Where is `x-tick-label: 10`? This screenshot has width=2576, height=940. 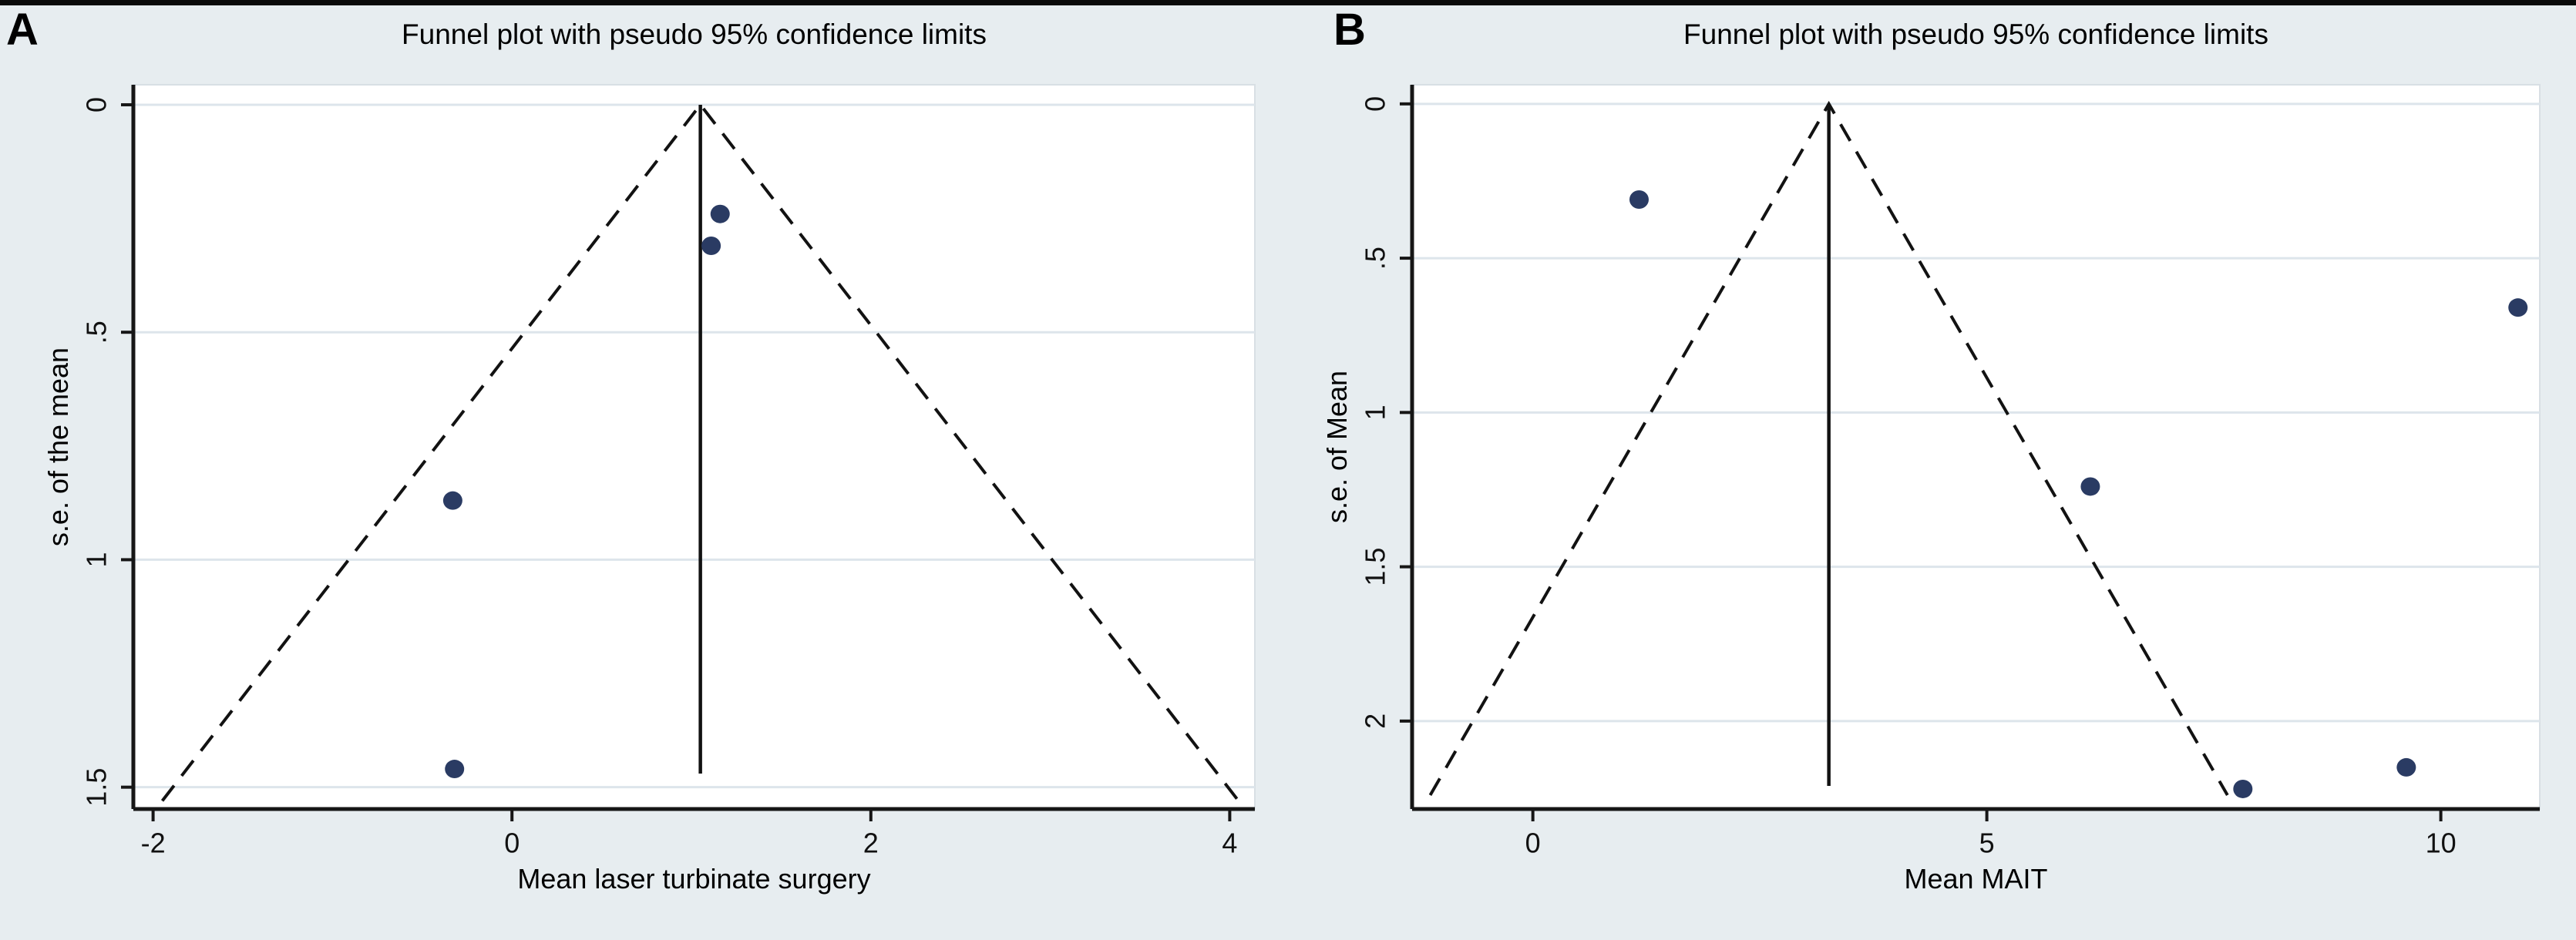 x-tick-label: 10 is located at coordinates (2441, 842).